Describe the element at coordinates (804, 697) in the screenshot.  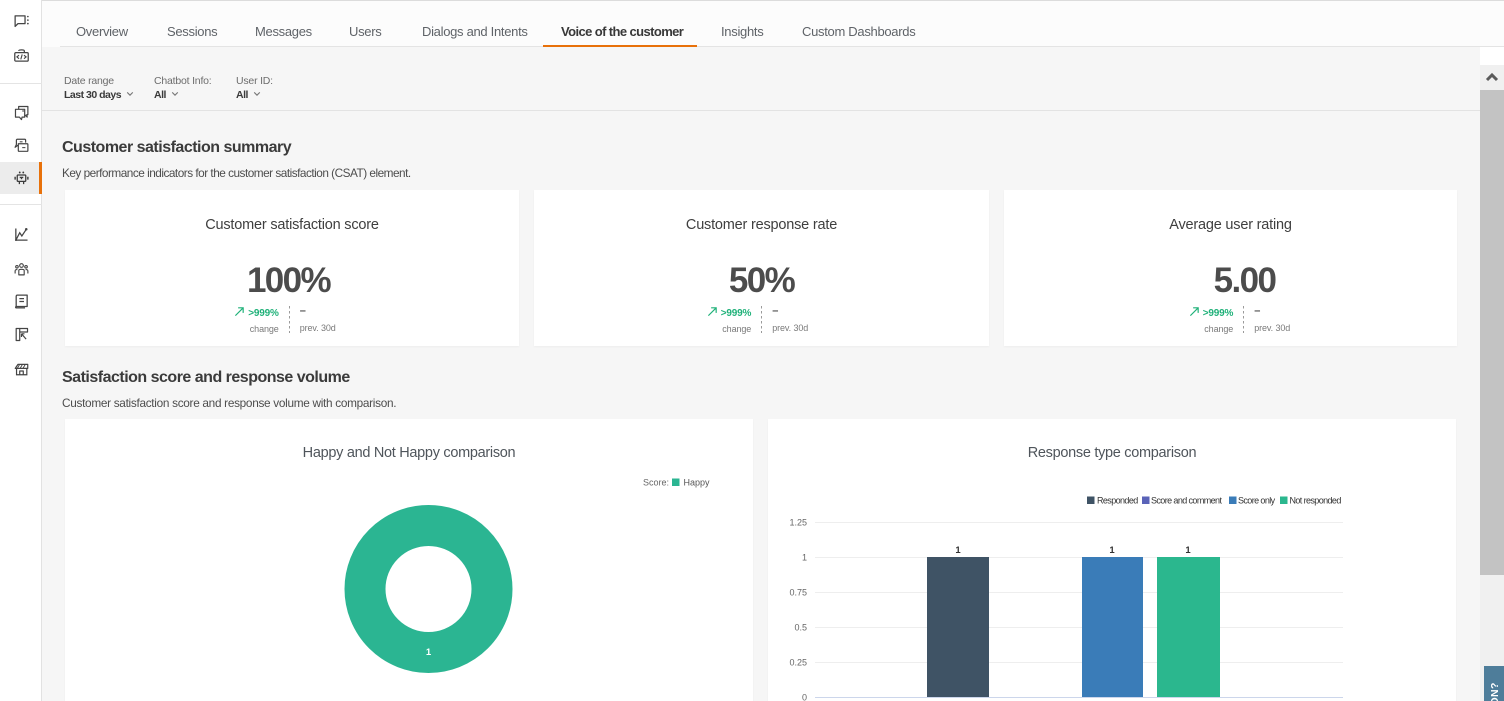
I see `svg-text: 0` at that location.